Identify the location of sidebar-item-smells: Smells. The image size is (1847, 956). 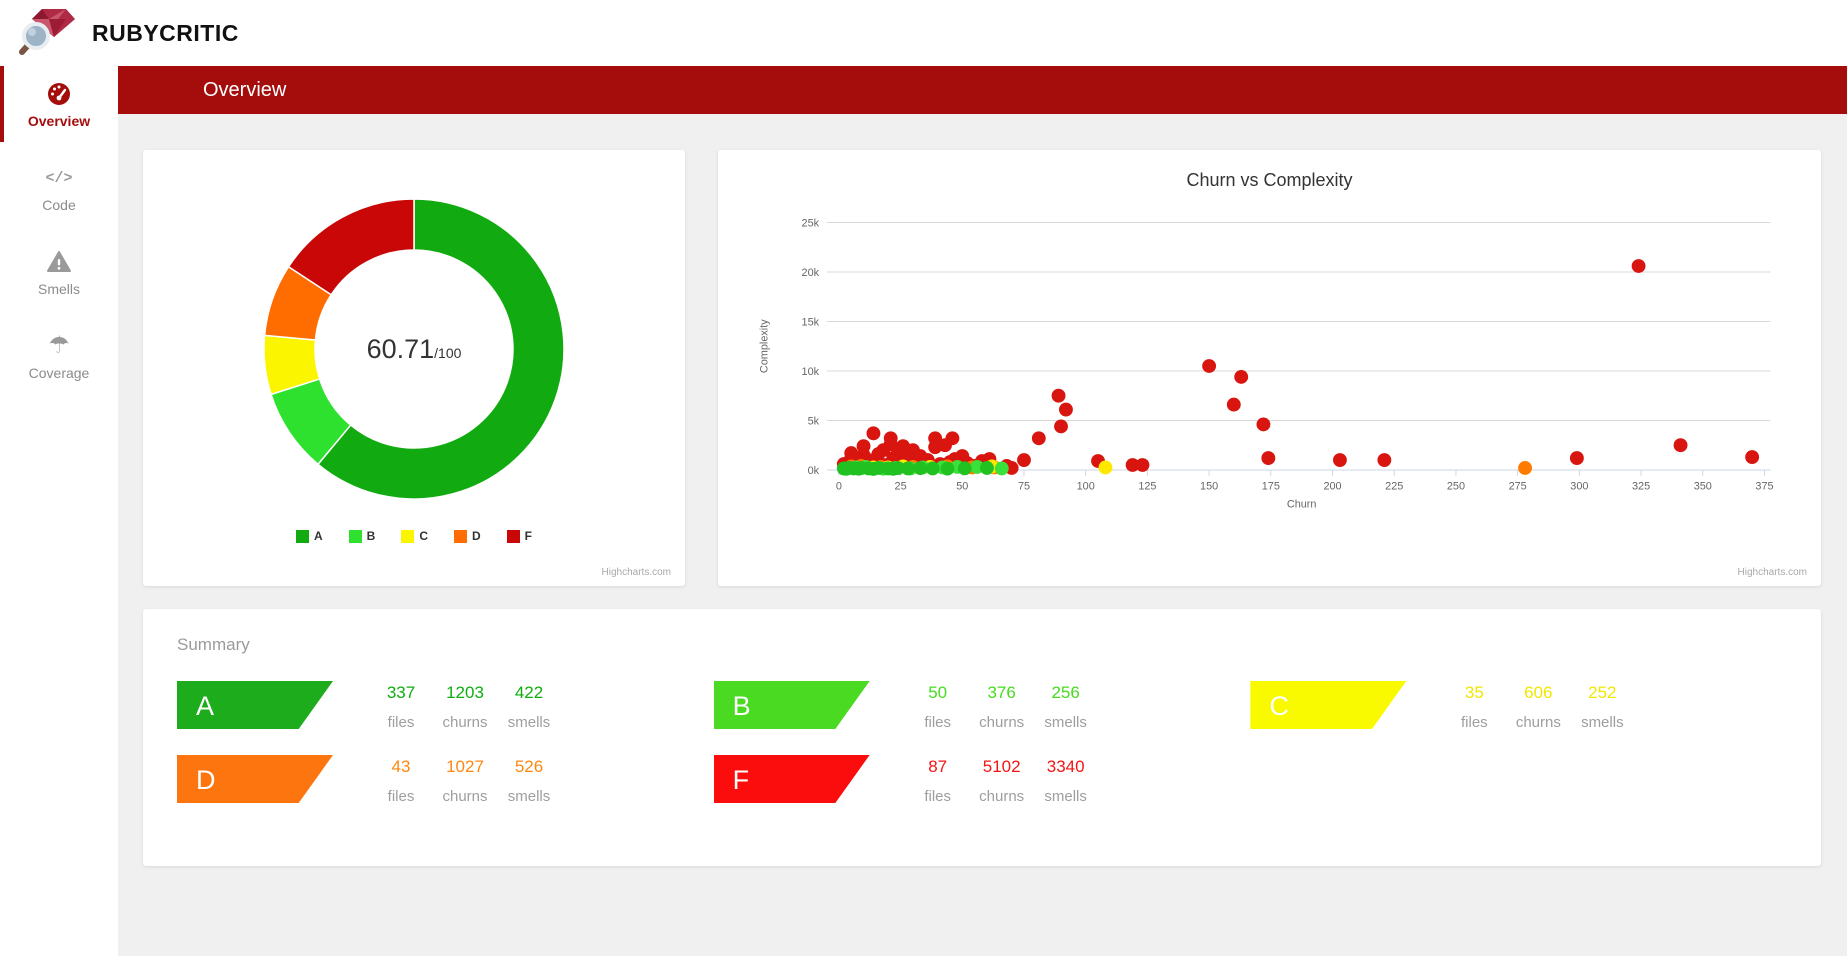
(59, 272).